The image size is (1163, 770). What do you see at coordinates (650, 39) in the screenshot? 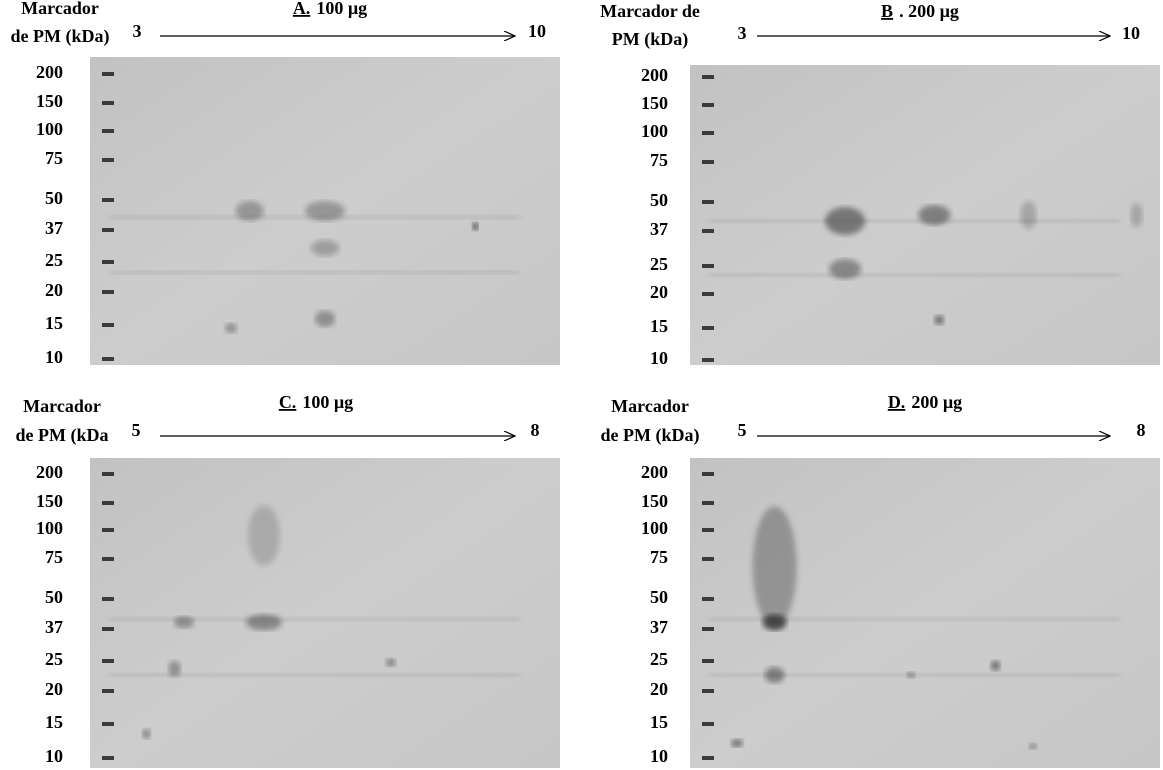
I see `marker-label: PM (kDa)` at bounding box center [650, 39].